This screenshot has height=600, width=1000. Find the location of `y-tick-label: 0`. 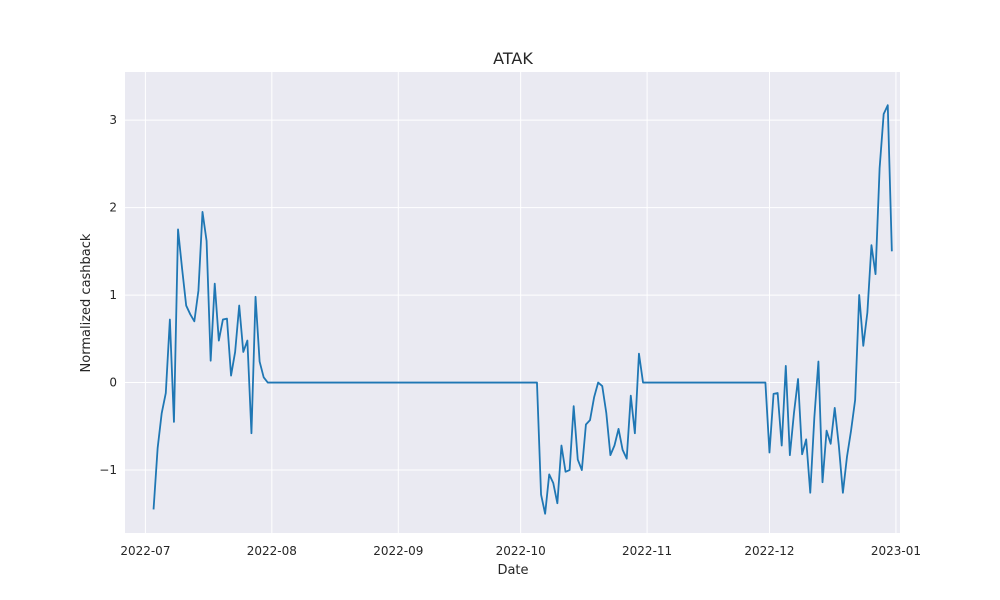

y-tick-label: 0 is located at coordinates (113, 383).